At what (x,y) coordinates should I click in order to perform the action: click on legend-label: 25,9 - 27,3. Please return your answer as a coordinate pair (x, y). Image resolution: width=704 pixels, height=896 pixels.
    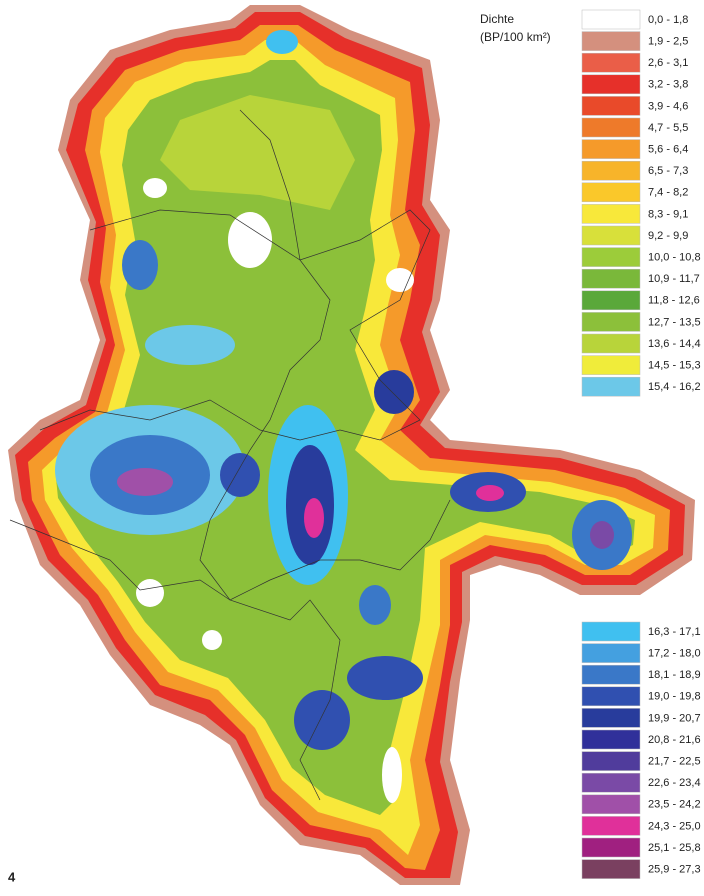
    Looking at the image, I should click on (674, 870).